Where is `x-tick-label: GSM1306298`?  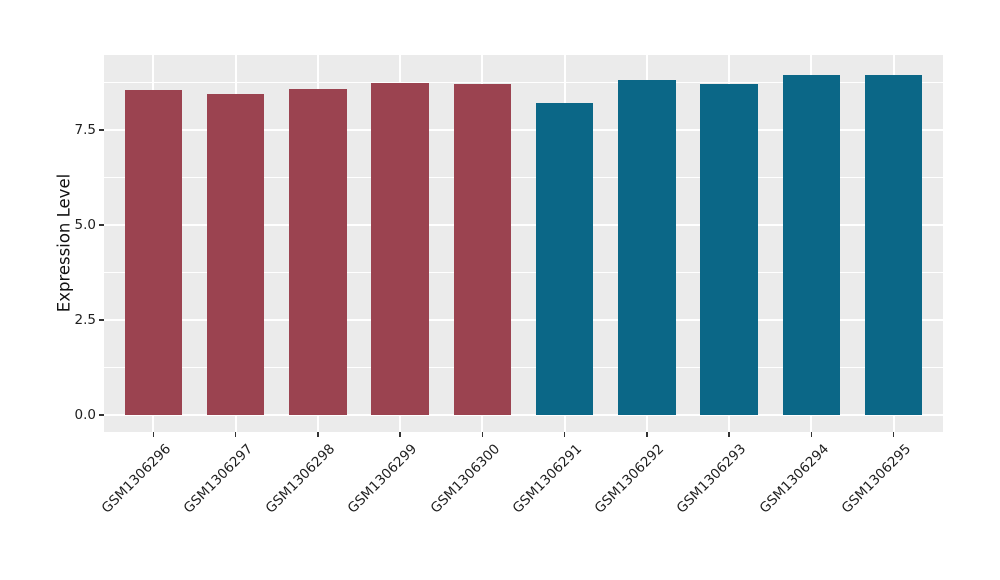 x-tick-label: GSM1306298 is located at coordinates (300, 479).